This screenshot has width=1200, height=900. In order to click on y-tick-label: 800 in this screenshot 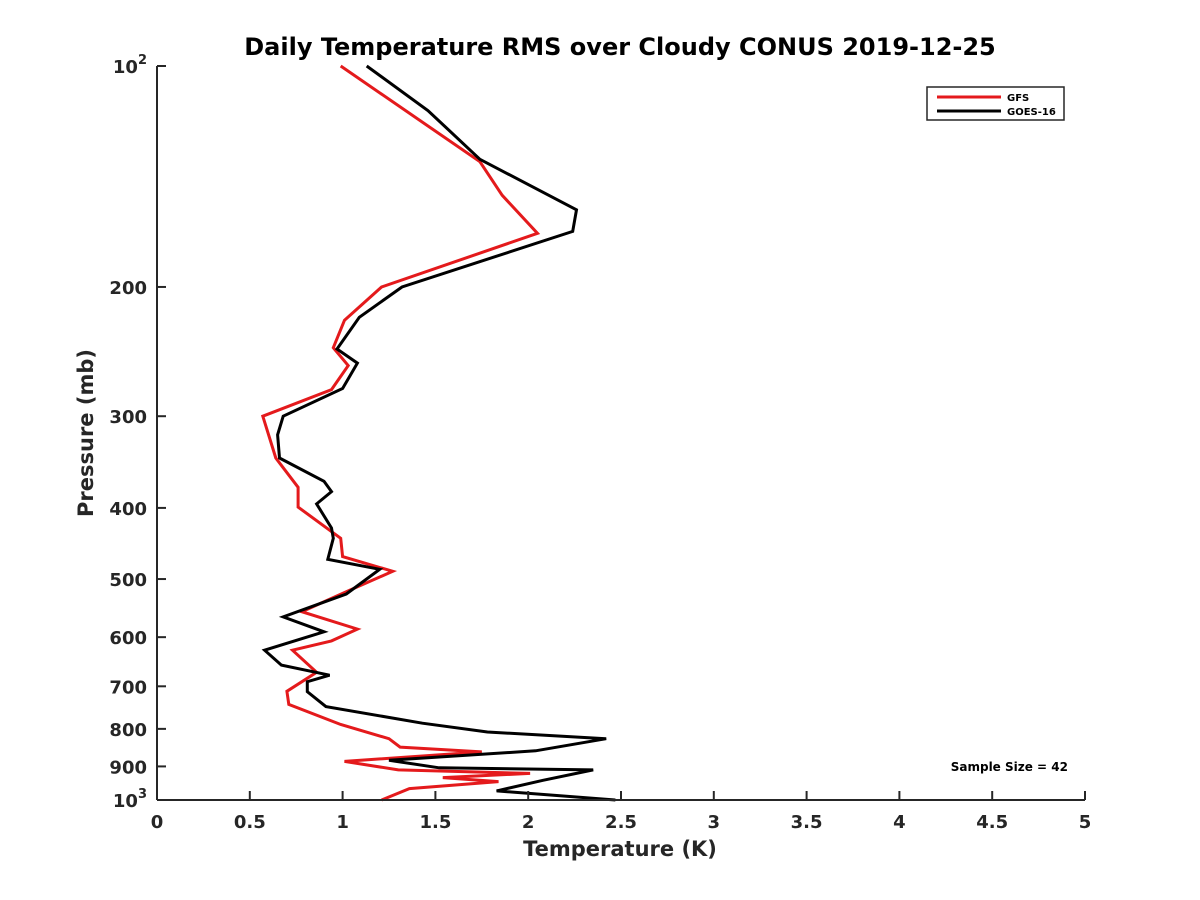, I will do `click(128, 730)`.